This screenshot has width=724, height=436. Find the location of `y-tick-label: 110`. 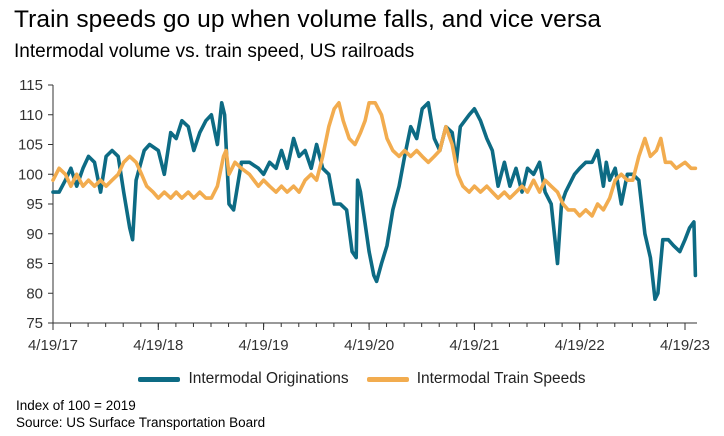

y-tick-label: 110 is located at coordinates (31, 115).